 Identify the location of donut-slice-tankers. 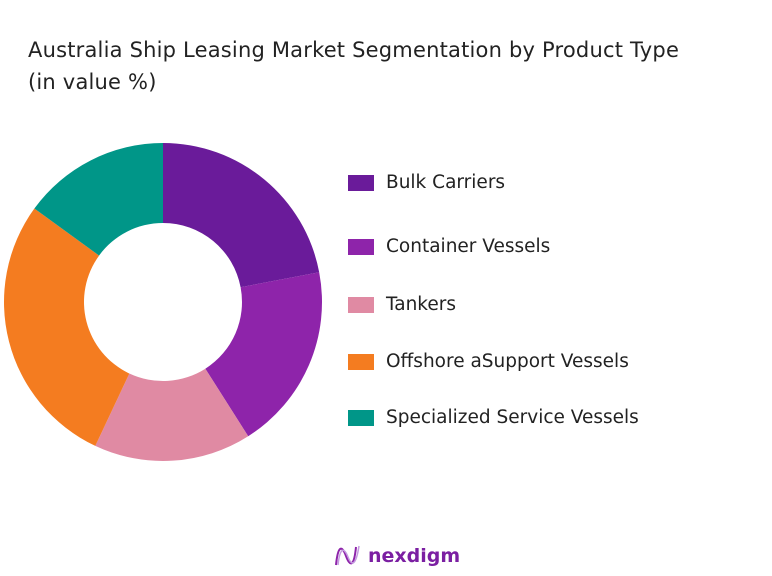
(172, 414).